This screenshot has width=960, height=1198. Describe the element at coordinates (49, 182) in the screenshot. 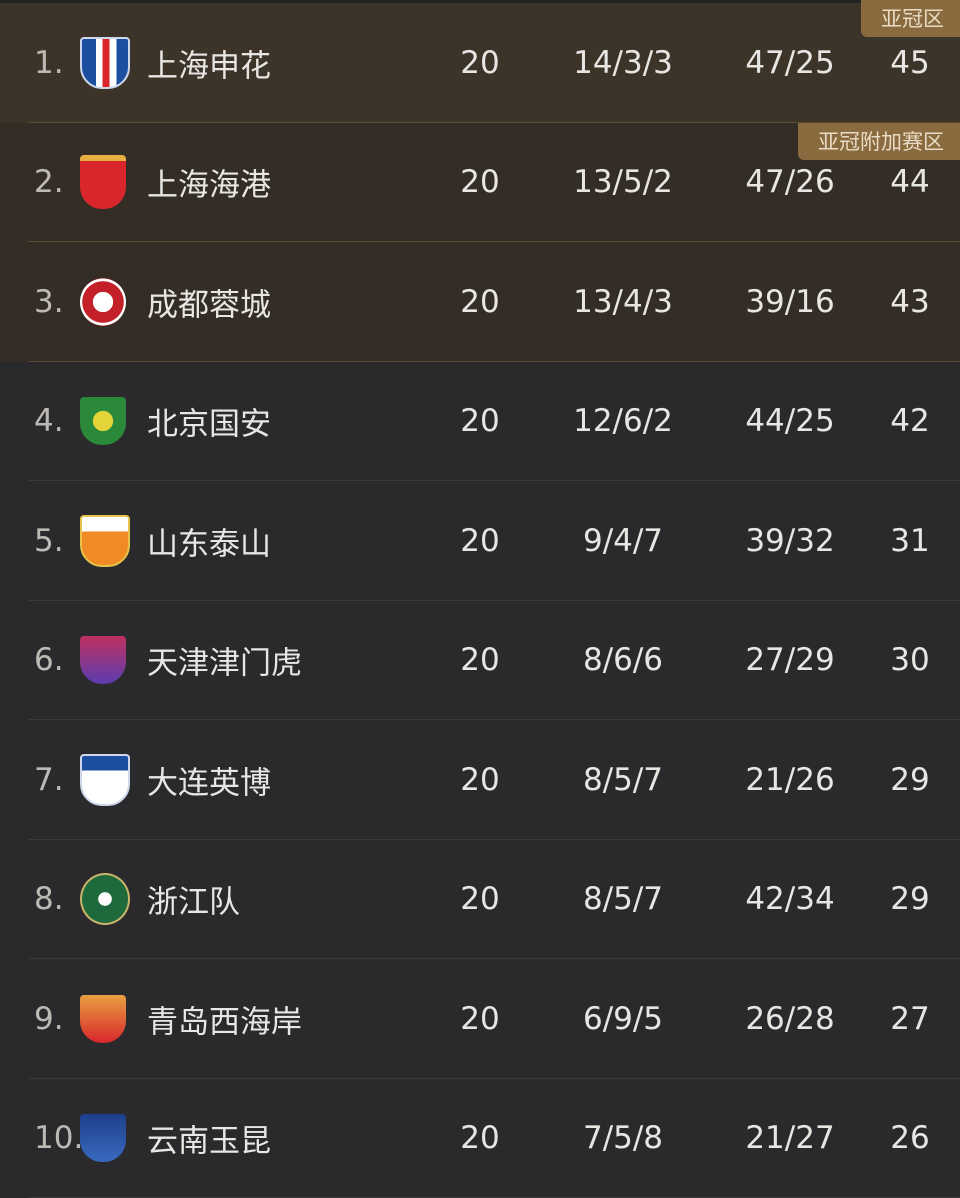

I see `rank: 2.` at that location.